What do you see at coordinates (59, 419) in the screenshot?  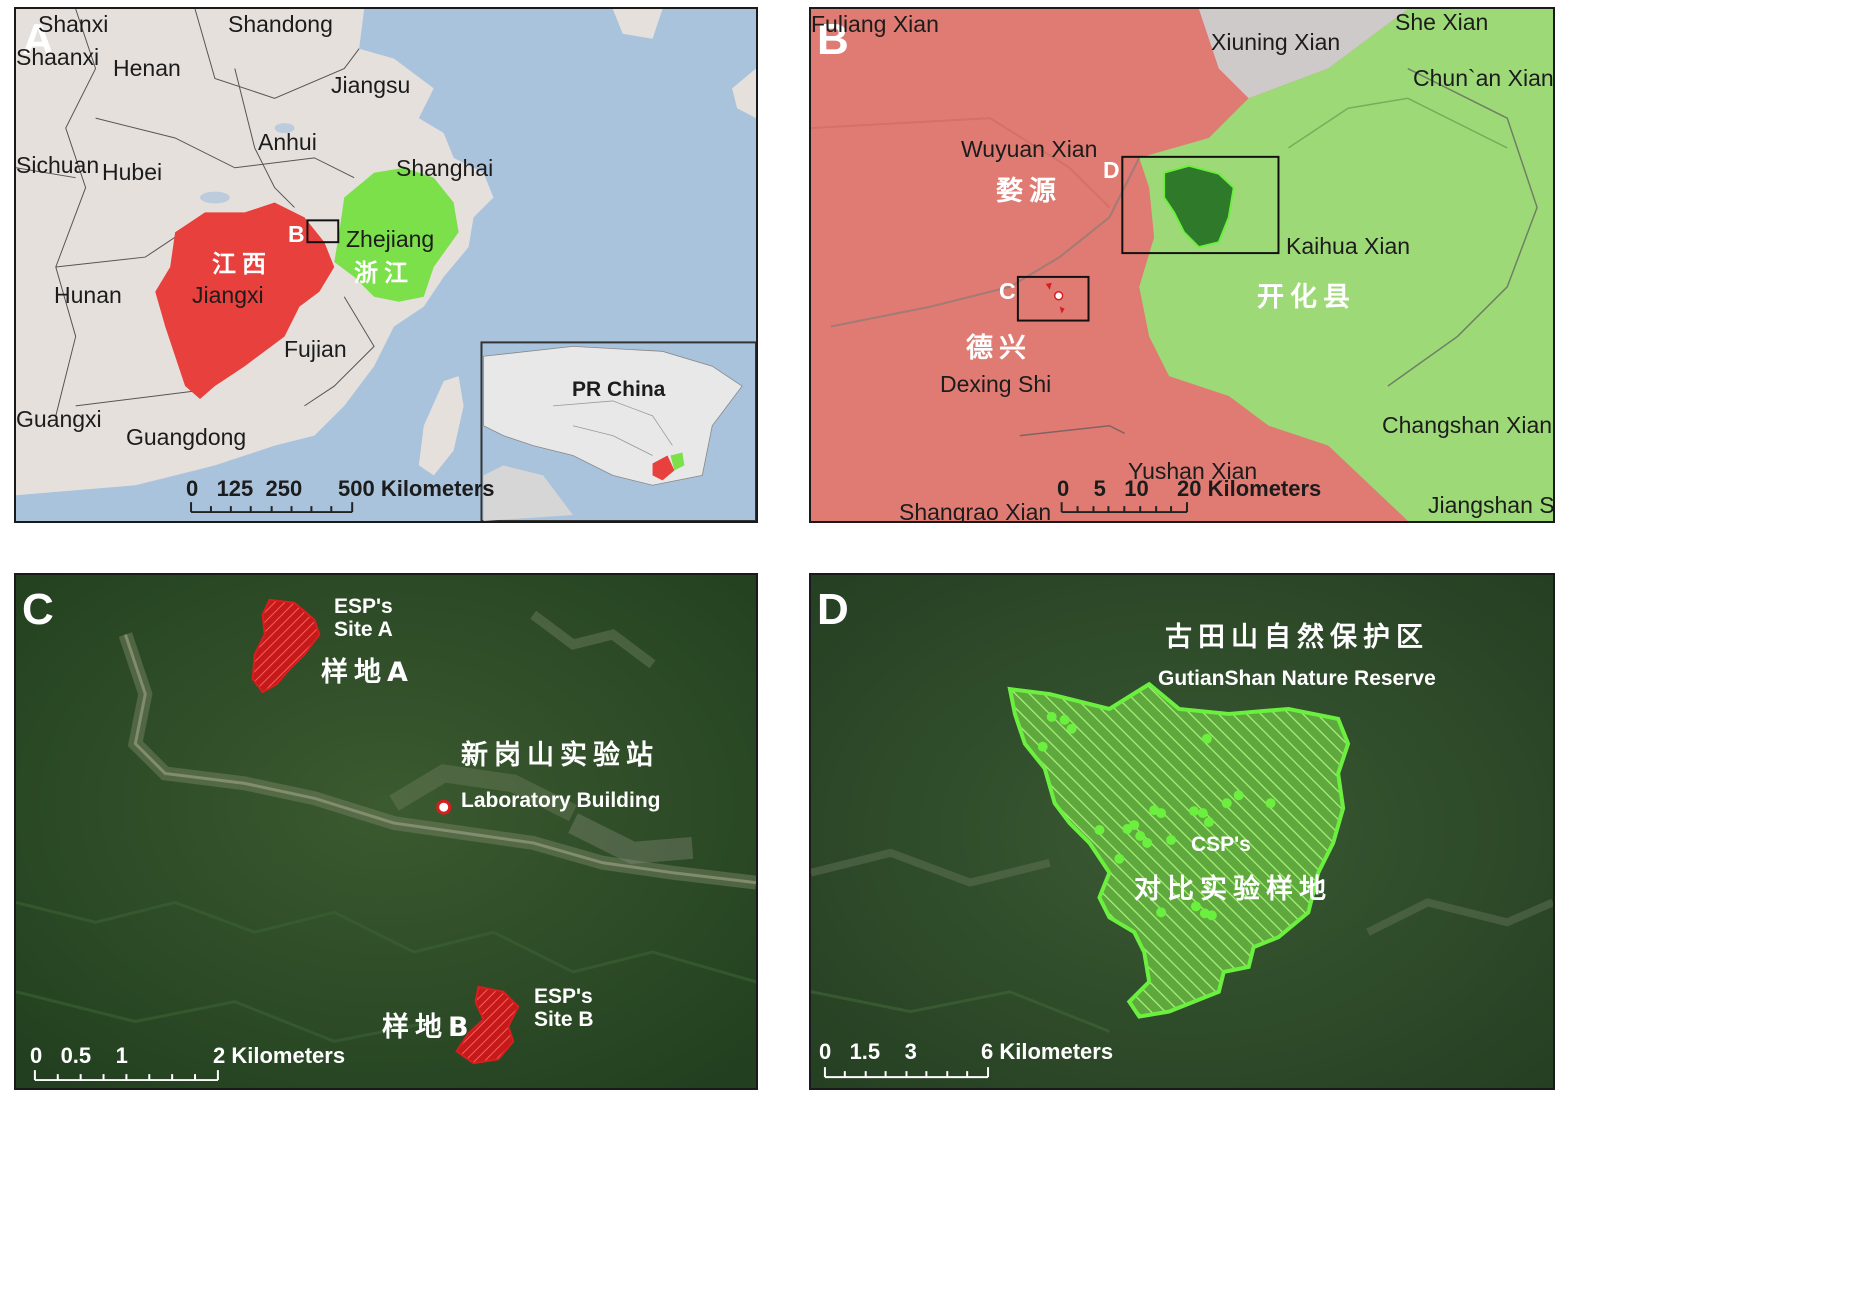 I see `label-guangxi: Guangxi` at bounding box center [59, 419].